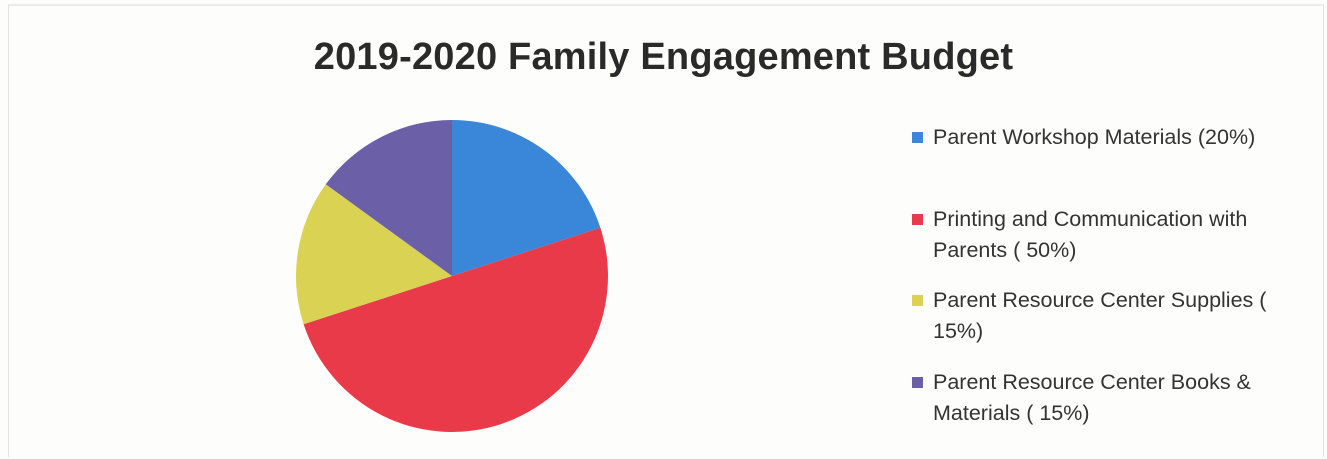 The width and height of the screenshot is (1327, 459). What do you see at coordinates (526, 198) in the screenshot?
I see `pie-slice-parent-workshop-materials` at bounding box center [526, 198].